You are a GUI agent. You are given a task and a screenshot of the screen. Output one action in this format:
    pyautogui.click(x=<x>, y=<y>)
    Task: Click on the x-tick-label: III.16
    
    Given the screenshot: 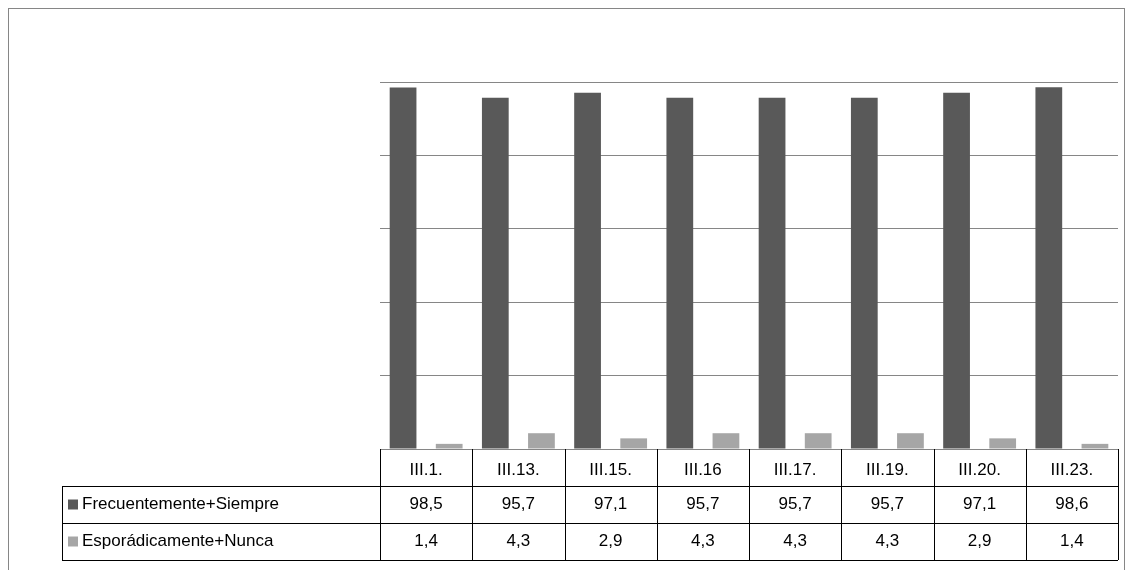 What is the action you would take?
    pyautogui.click(x=702, y=469)
    